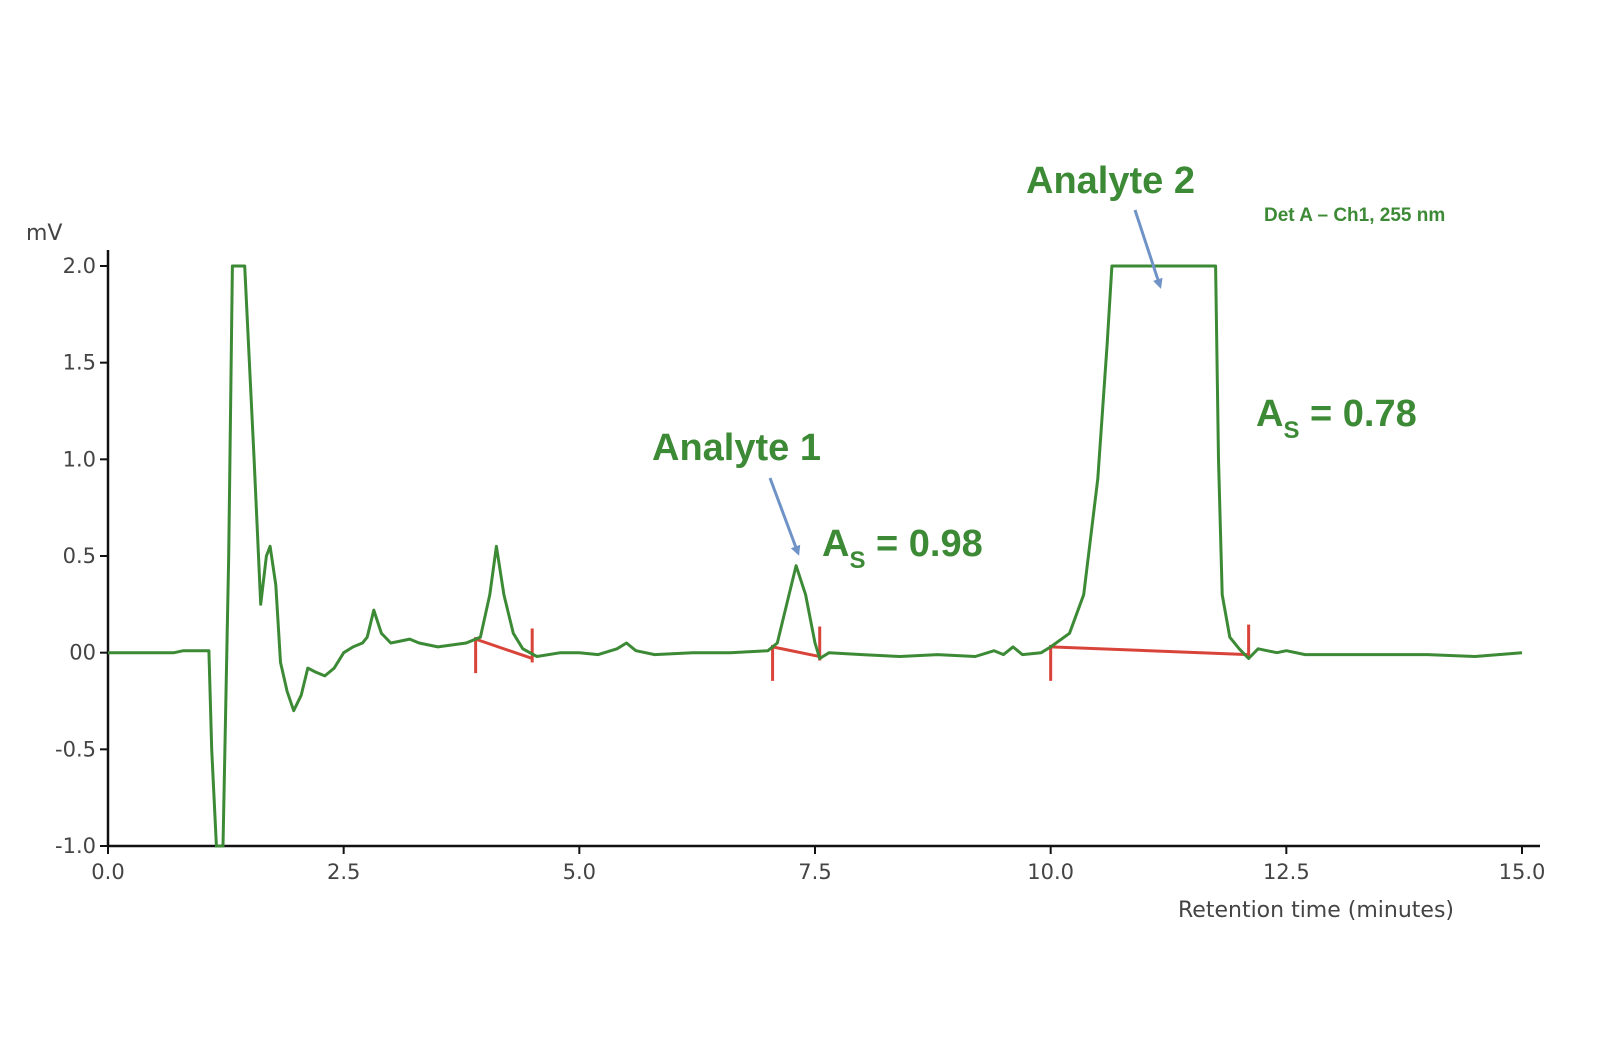  What do you see at coordinates (579, 872) in the screenshot?
I see `x-tick-label: 5.0` at bounding box center [579, 872].